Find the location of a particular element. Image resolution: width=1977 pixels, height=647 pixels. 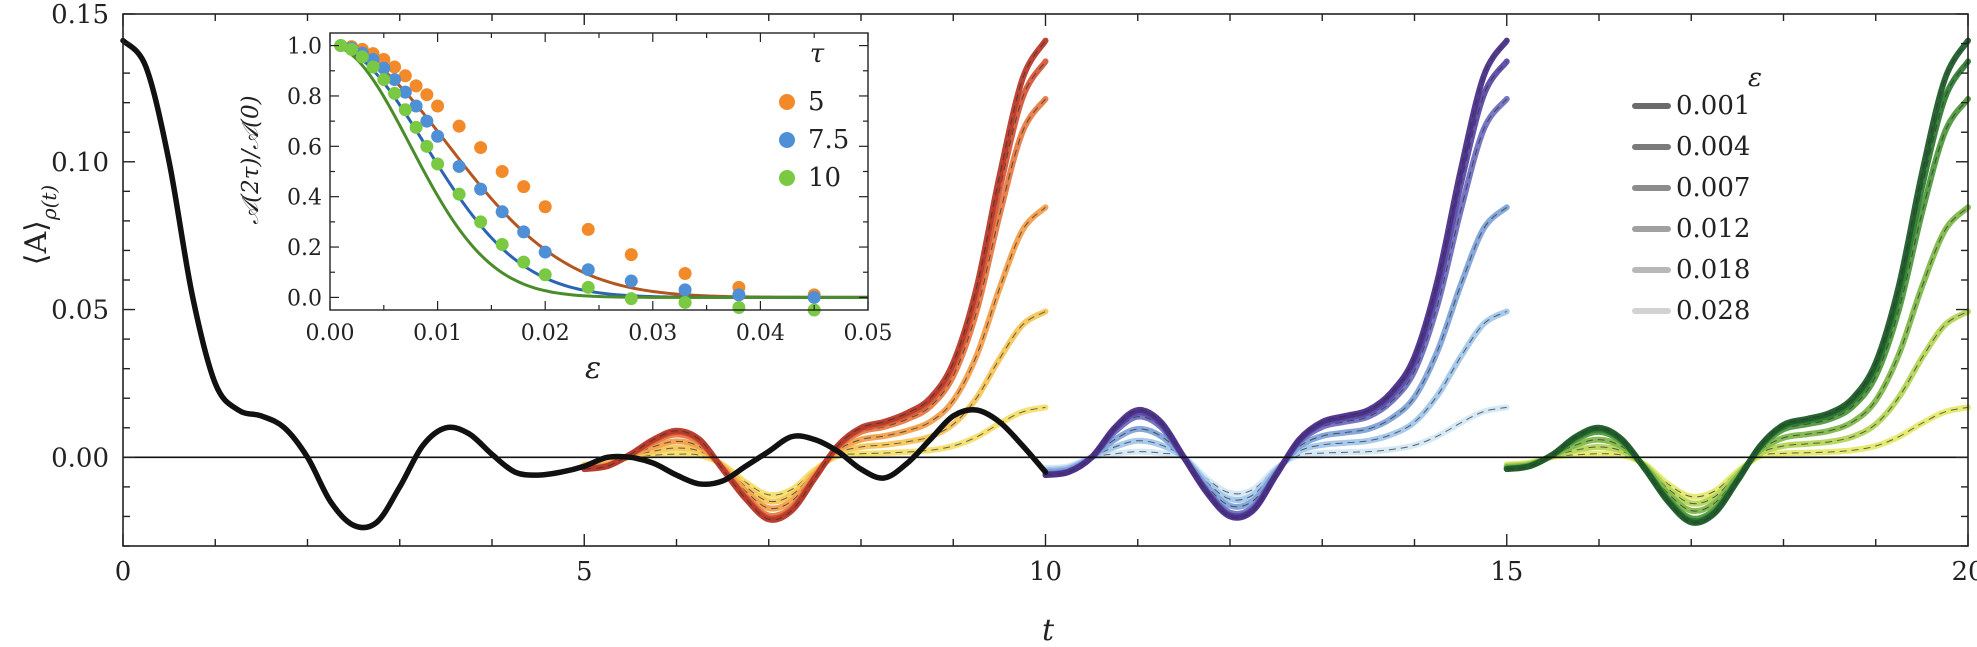

main-y-axis-title-sub: ρ(t) is located at coordinates (49, 203).